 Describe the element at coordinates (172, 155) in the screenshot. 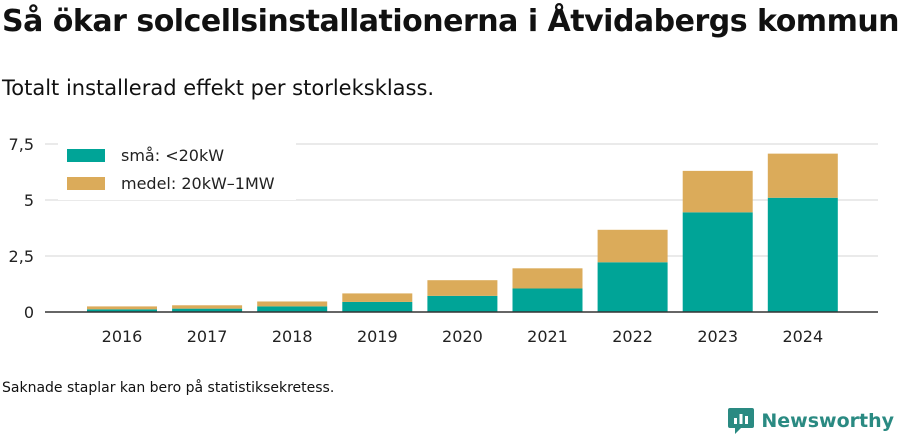

I see `legend-label-sma: små: <20kW` at that location.